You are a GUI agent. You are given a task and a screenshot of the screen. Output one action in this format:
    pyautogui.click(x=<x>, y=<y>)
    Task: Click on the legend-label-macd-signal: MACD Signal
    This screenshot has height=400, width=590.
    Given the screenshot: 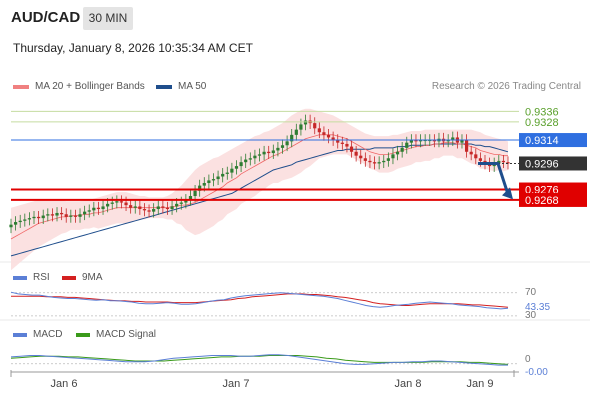 What is the action you would take?
    pyautogui.click(x=126, y=334)
    